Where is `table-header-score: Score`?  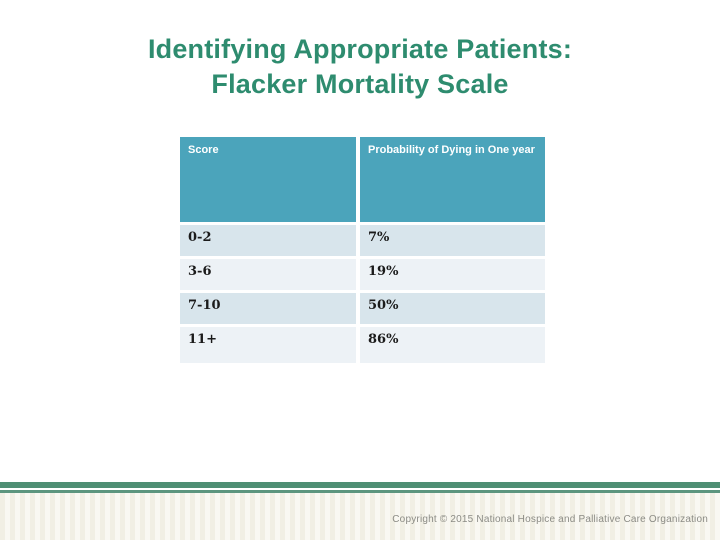
table-header-score: Score is located at coordinates (268, 179).